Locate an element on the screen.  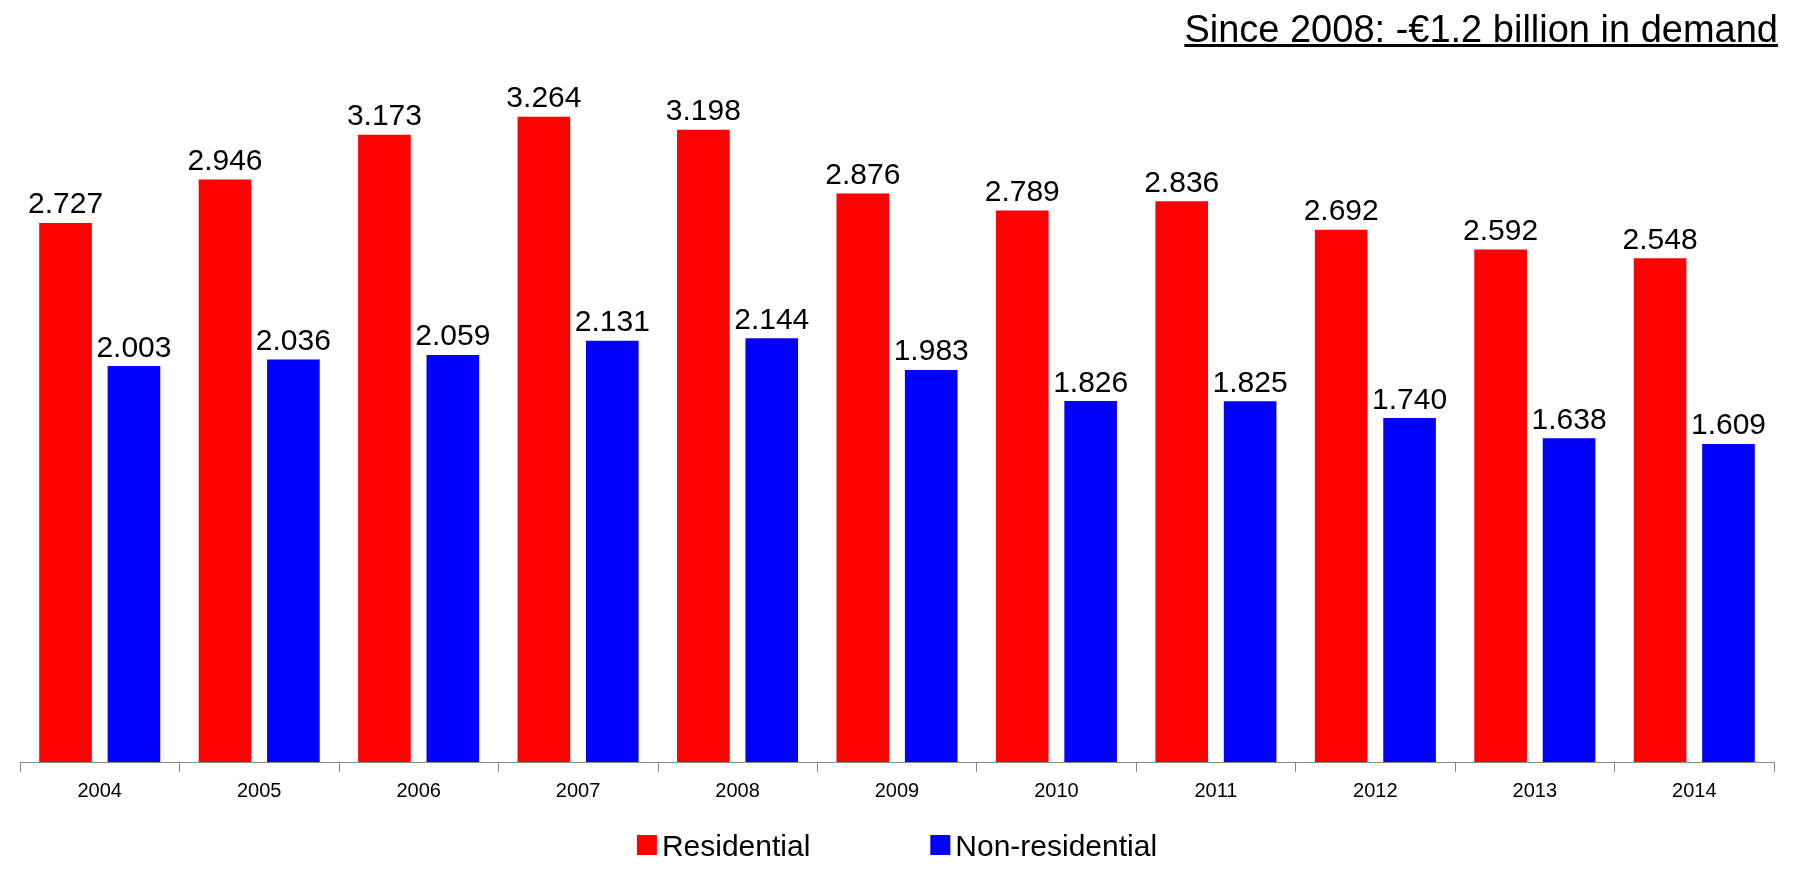
x-tick-label: 2004 is located at coordinates (99, 790).